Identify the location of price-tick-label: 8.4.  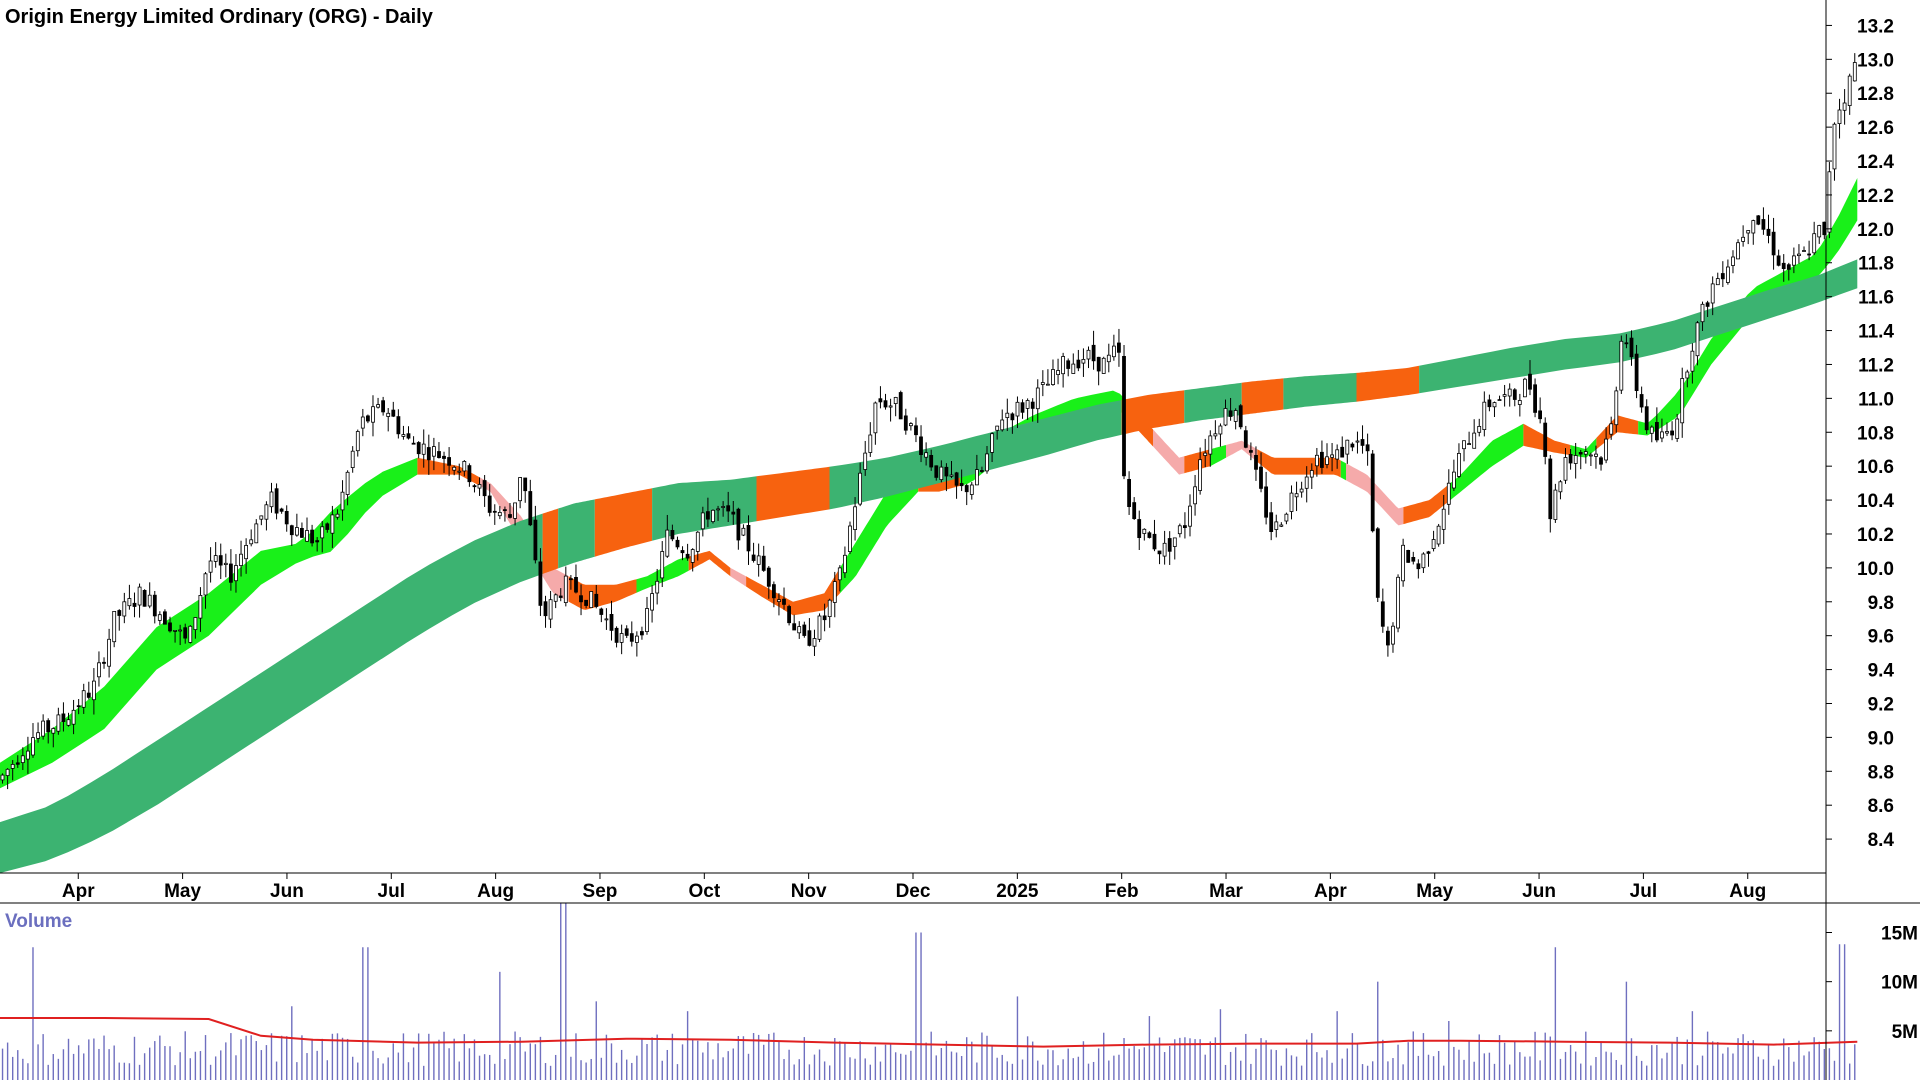
(1881, 840).